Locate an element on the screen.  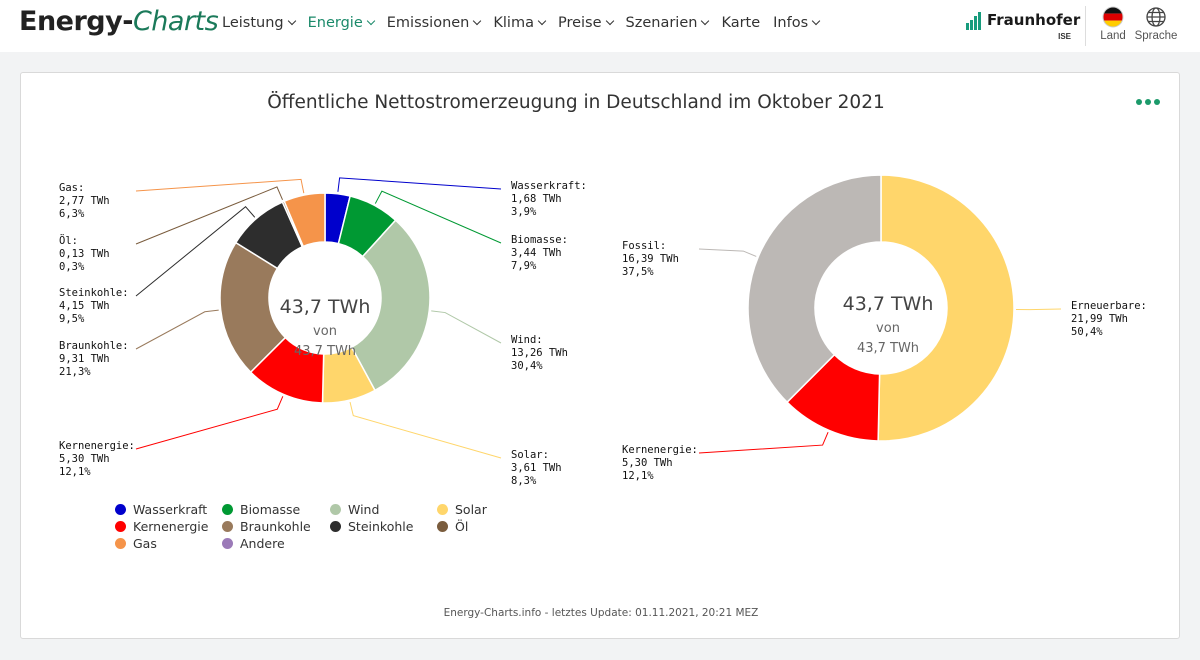
left-slice-solar-connector is located at coordinates (425, 430).